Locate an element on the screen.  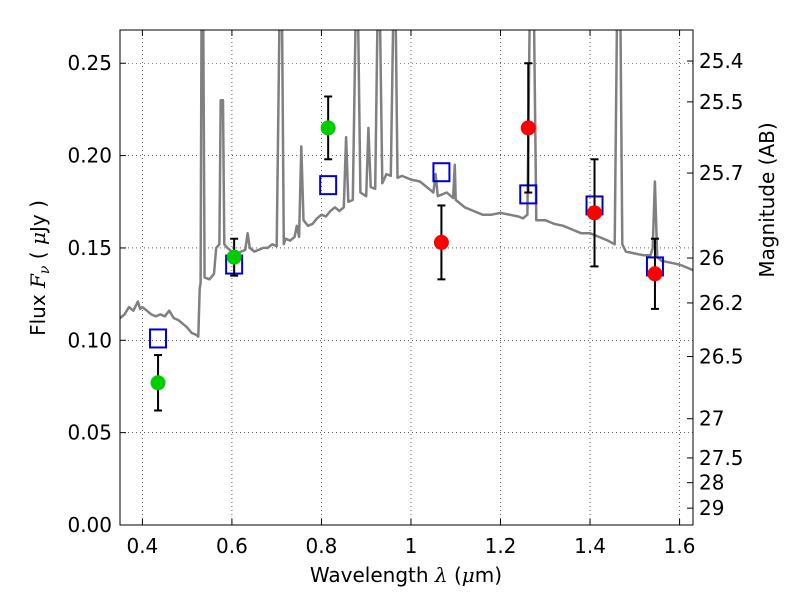
mag-tick-label: 28 is located at coordinates (711, 483).